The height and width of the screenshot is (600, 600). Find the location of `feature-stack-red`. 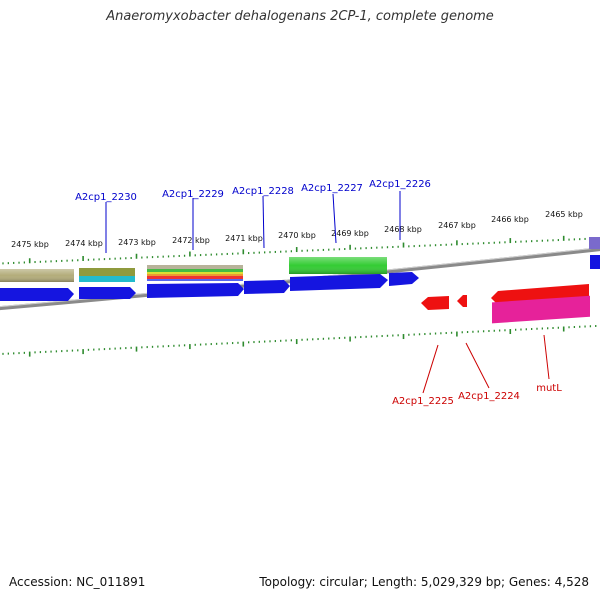

feature-stack-red is located at coordinates (195, 277).